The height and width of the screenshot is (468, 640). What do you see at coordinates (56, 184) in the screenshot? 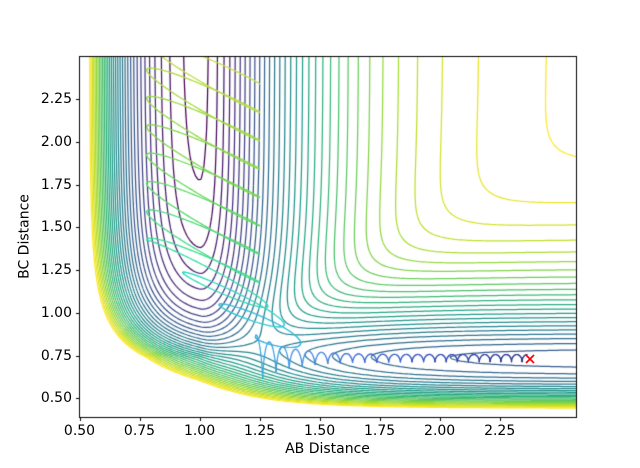
I see `y-tick-label: 1.75` at bounding box center [56, 184].